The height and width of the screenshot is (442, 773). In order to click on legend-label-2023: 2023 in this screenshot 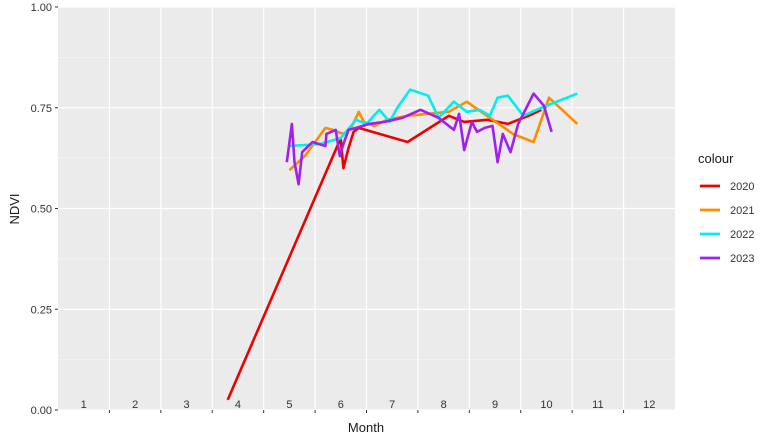, I will do `click(742, 259)`.